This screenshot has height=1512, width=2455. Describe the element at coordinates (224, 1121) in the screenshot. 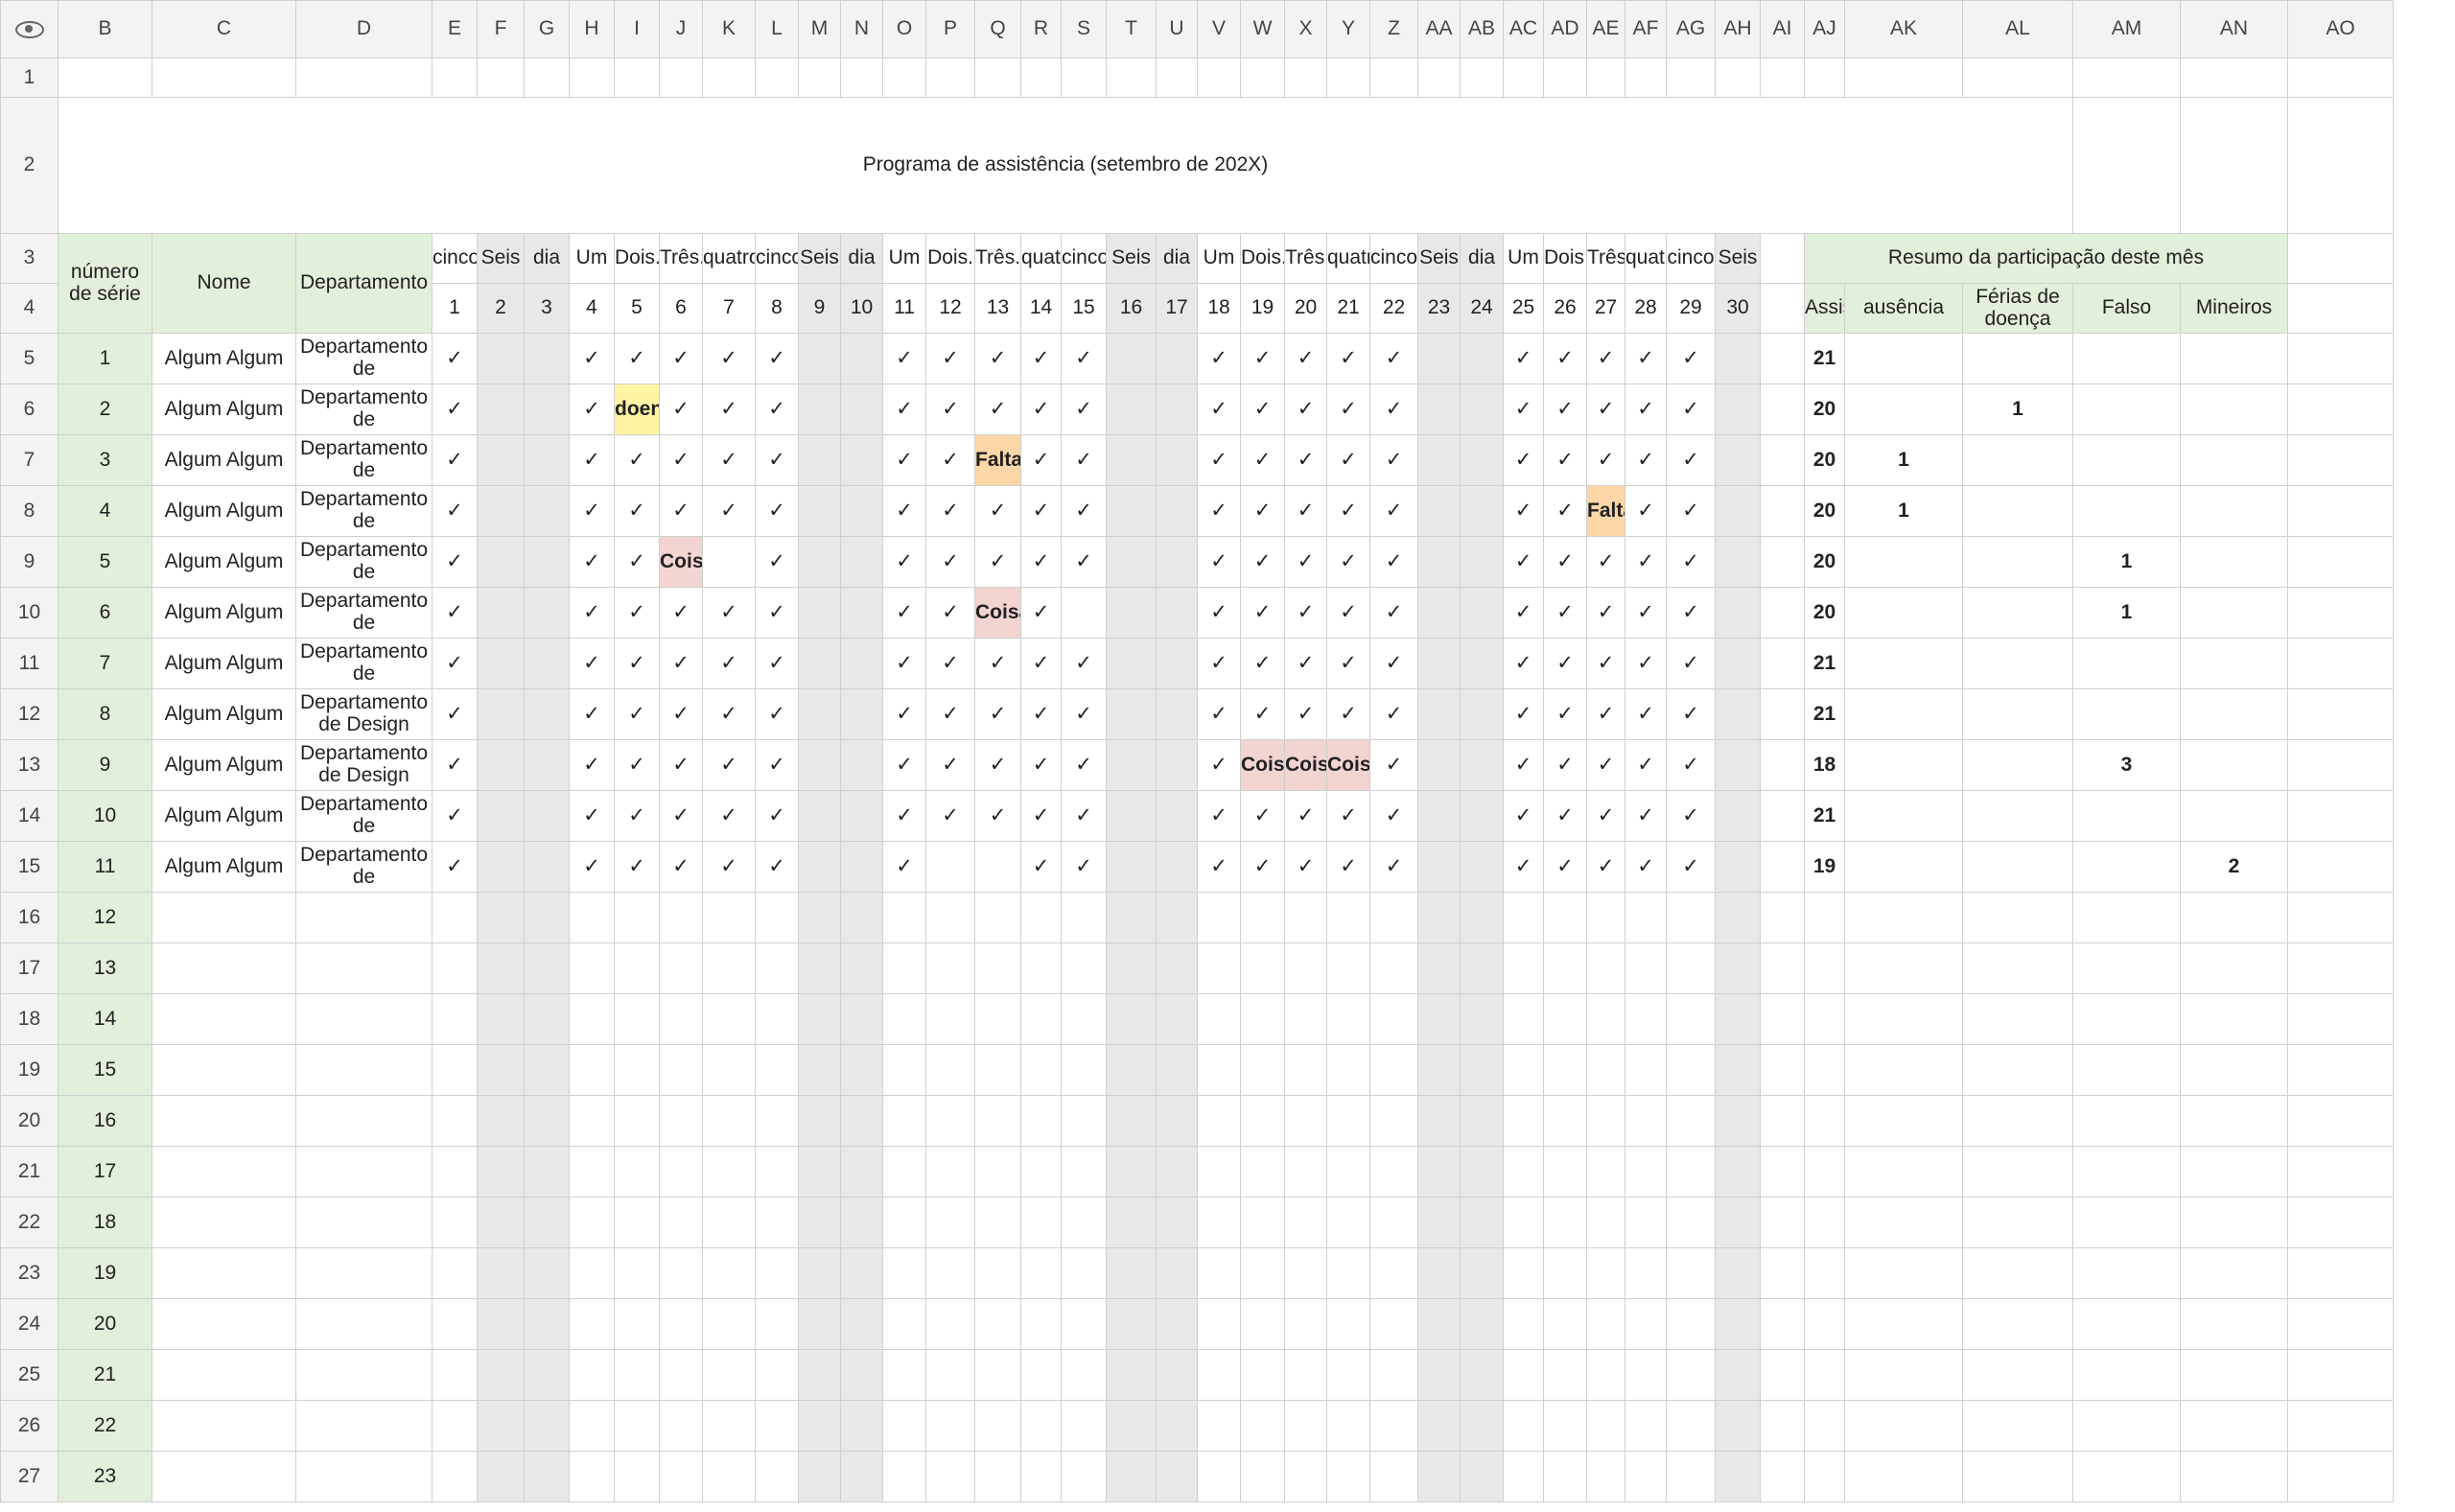

I see `name-cell` at that location.